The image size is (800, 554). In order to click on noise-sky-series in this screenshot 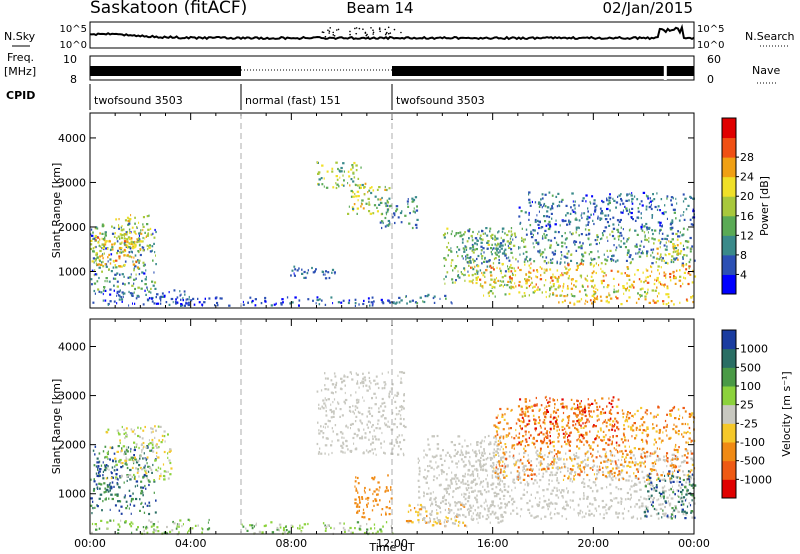, I will do `click(392, 32)`.